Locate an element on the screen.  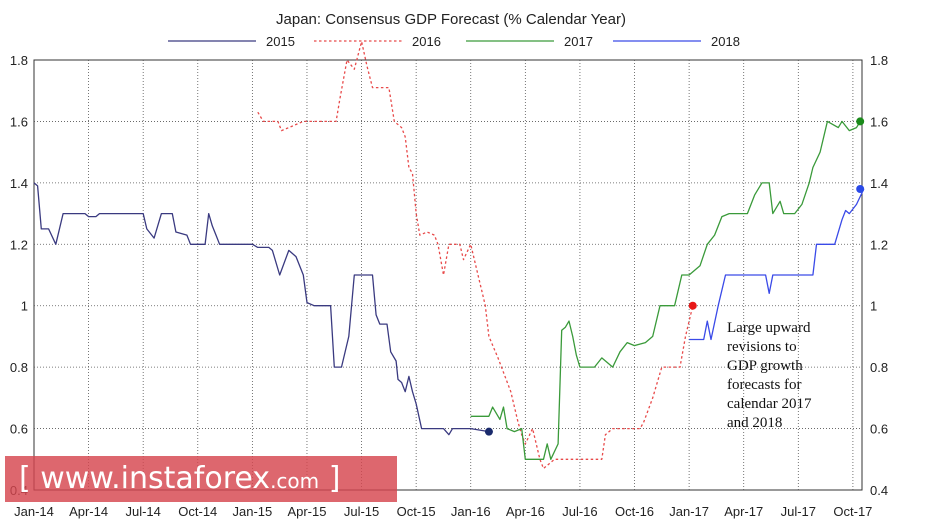
y-tick-label-left: 1.8 is located at coordinates (19, 60).